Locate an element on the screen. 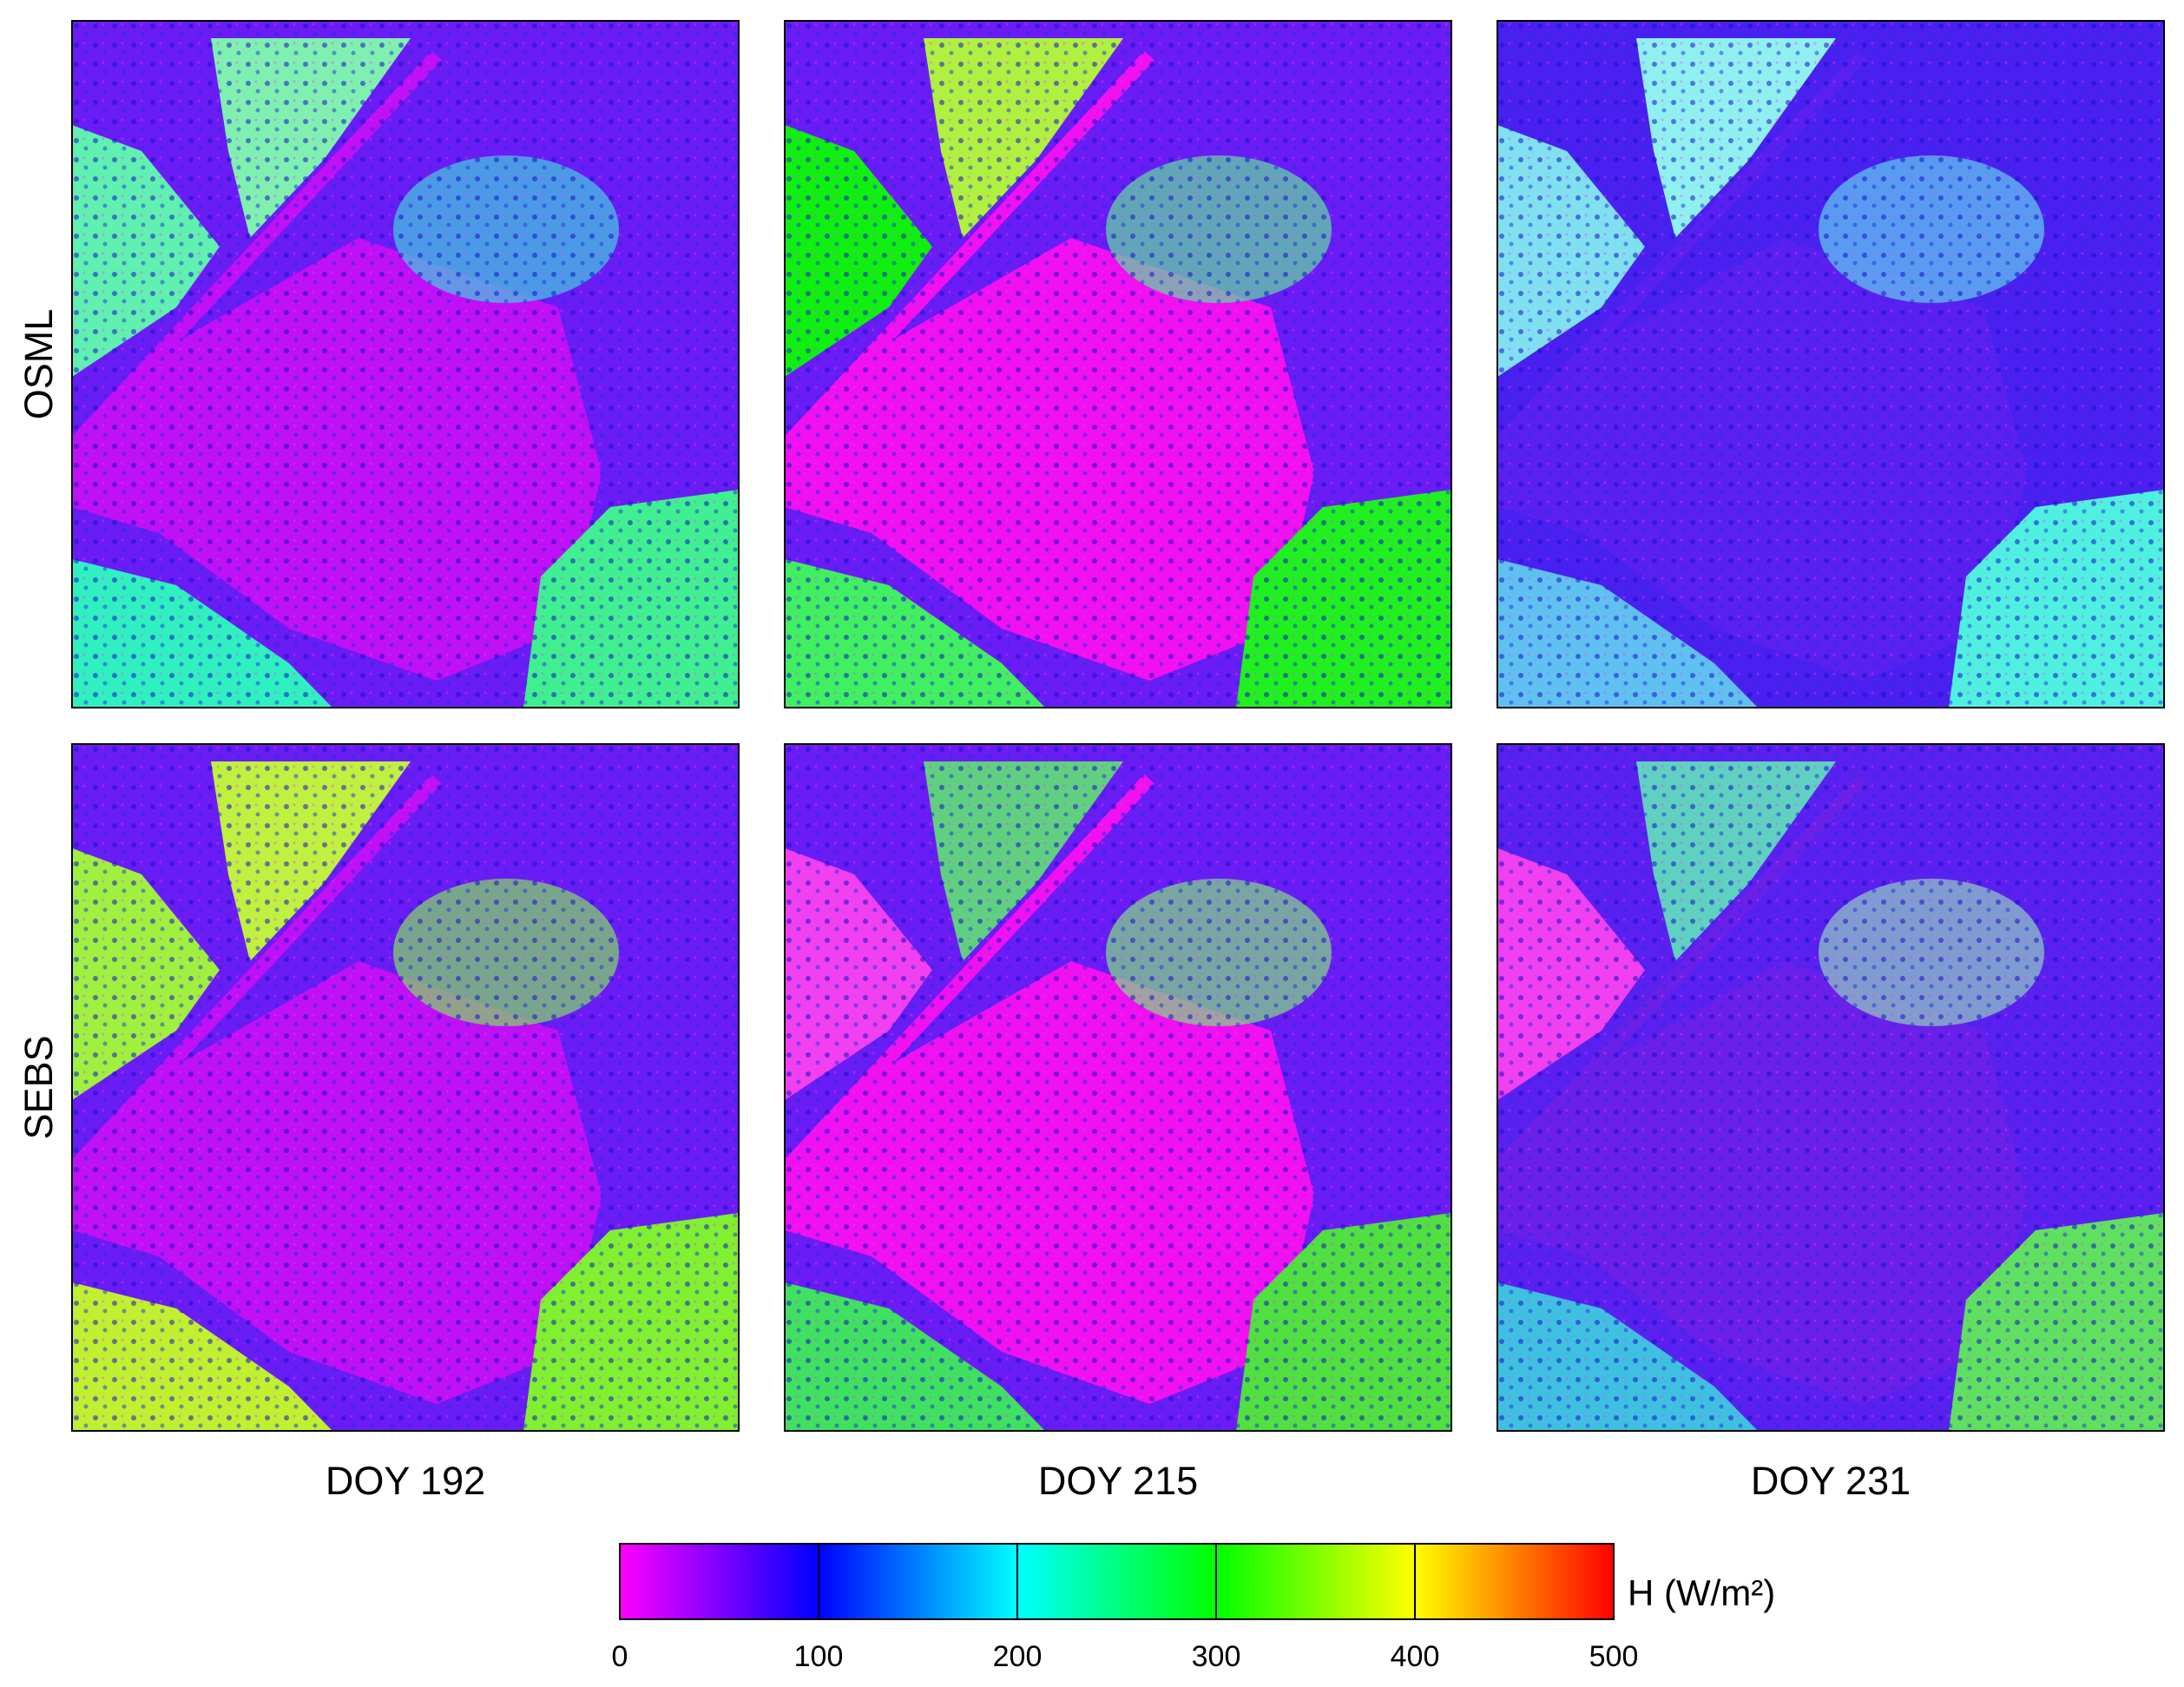 Image resolution: width=2184 pixels, height=1687 pixels. row-label: OSML is located at coordinates (38, 364).